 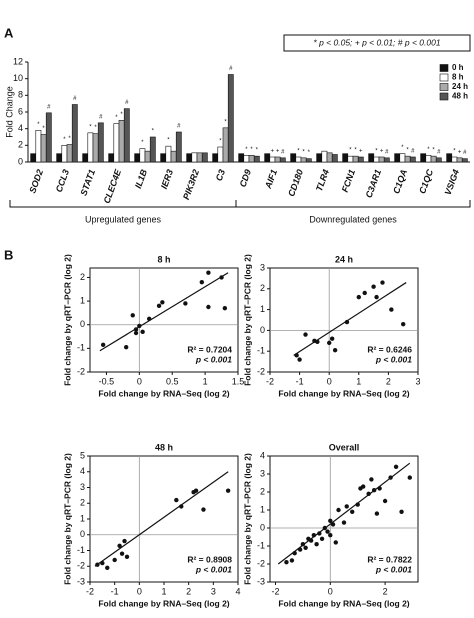 What do you see at coordinates (376, 42) in the screenshot?
I see `significance-legend: * p < 0.05; + p < 0.01; # p < 0.001` at bounding box center [376, 42].